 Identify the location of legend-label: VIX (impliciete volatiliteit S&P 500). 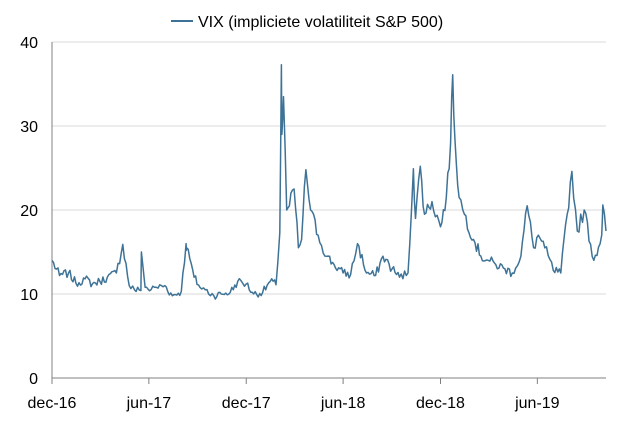
(320, 22).